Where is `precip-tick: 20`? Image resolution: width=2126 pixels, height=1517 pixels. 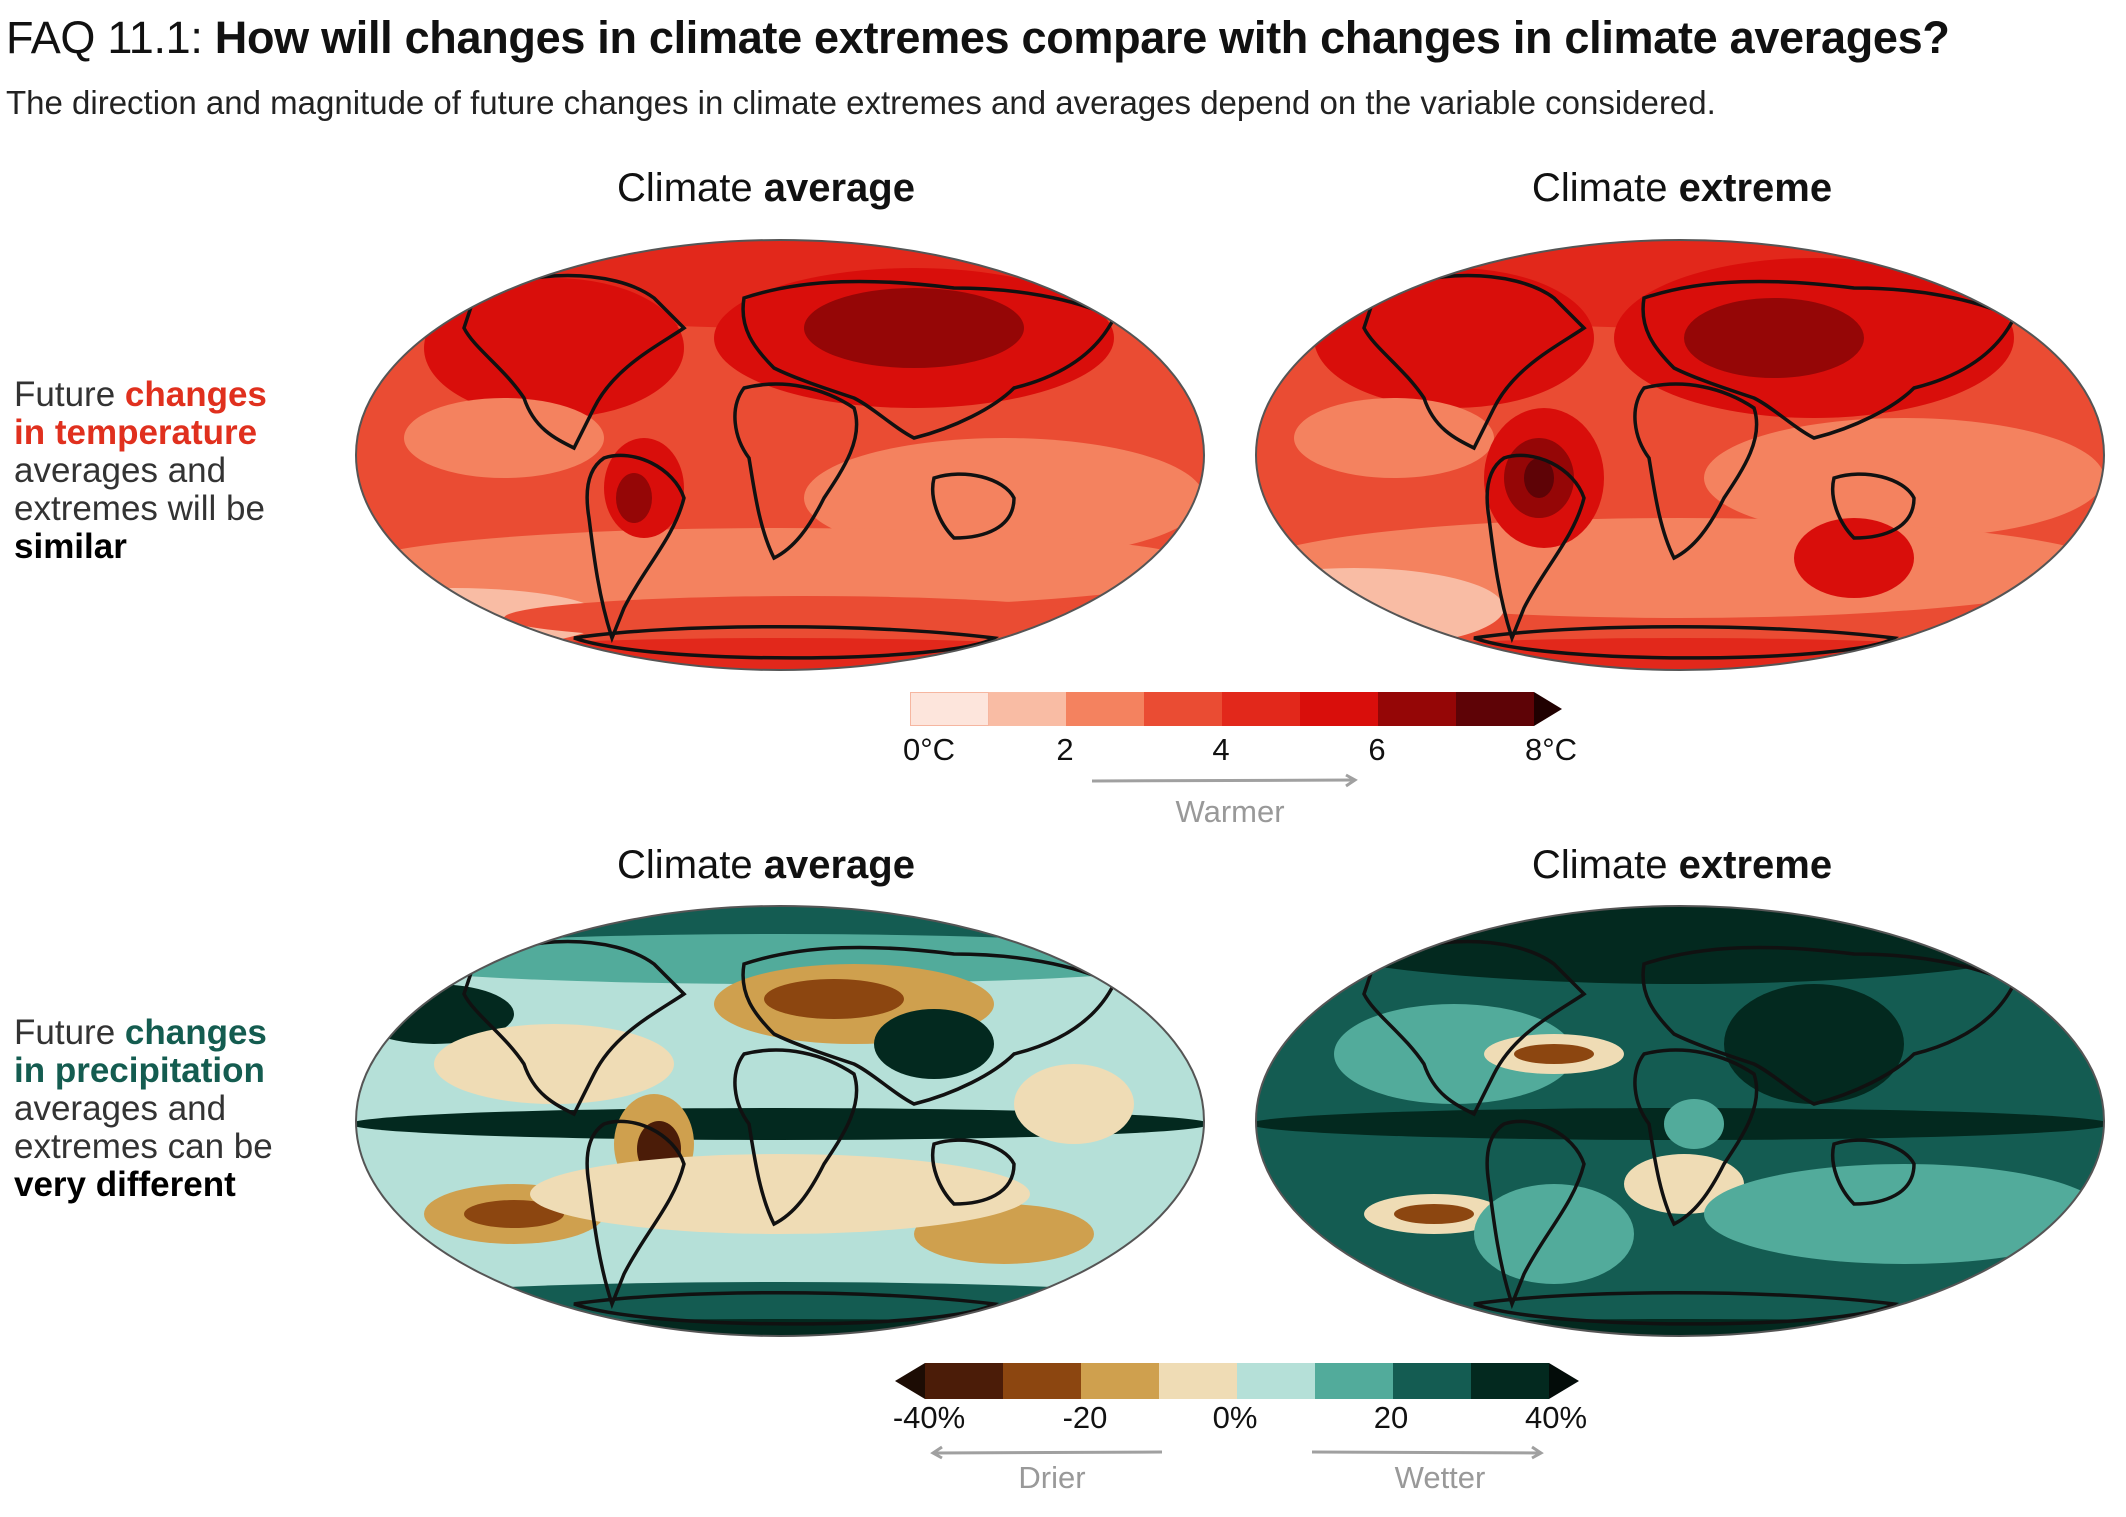 precip-tick: 20 is located at coordinates (1391, 1417).